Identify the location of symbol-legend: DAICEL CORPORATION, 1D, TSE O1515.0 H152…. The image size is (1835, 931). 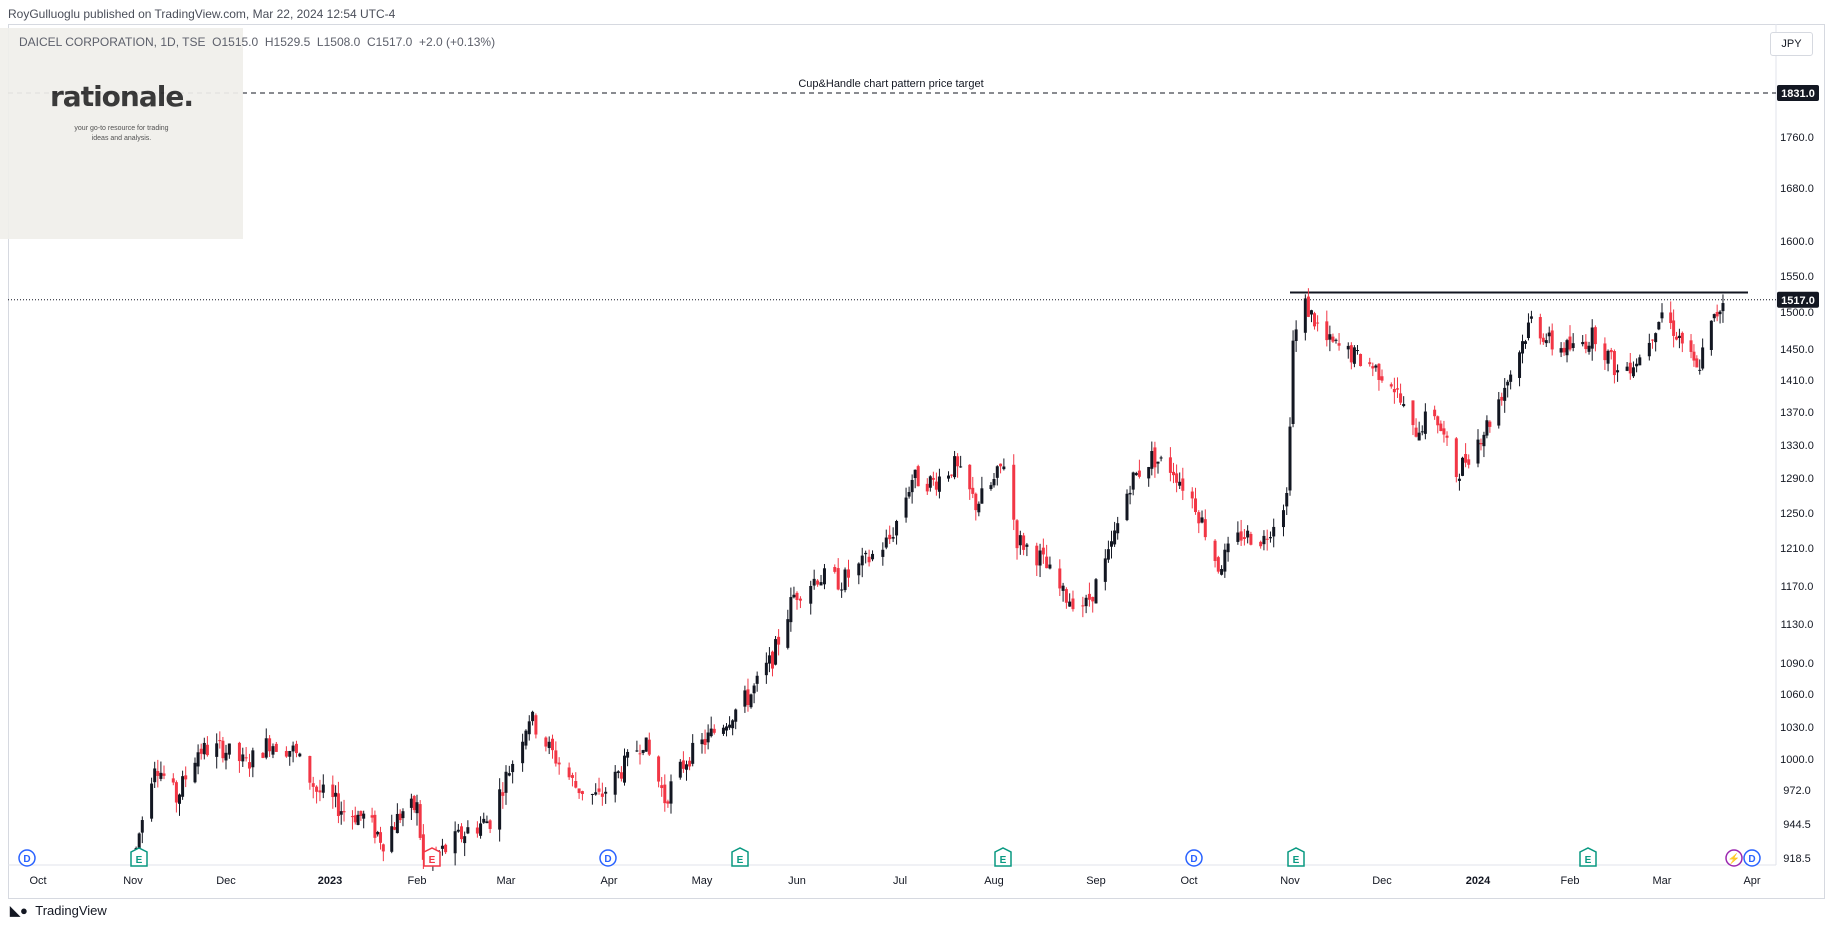
(257, 42).